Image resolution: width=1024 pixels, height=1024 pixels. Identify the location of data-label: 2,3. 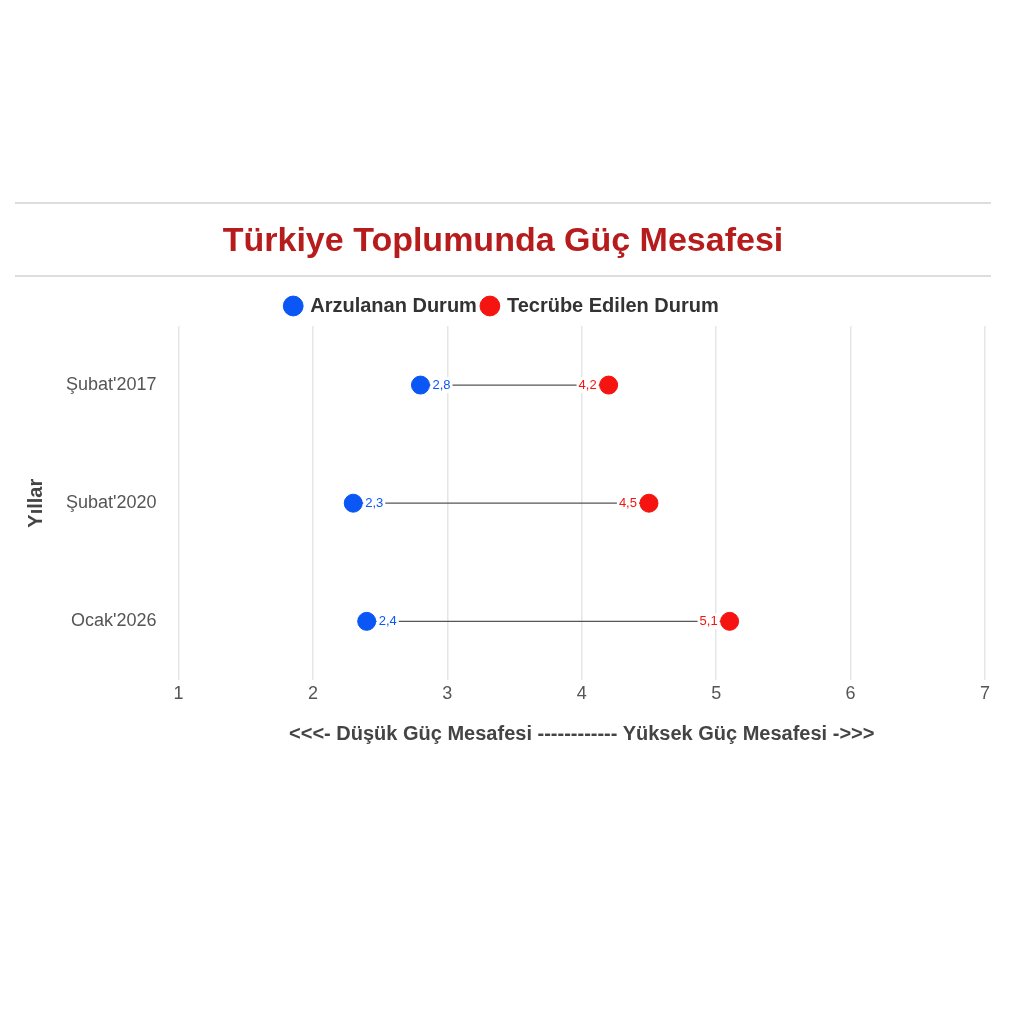
(374, 502).